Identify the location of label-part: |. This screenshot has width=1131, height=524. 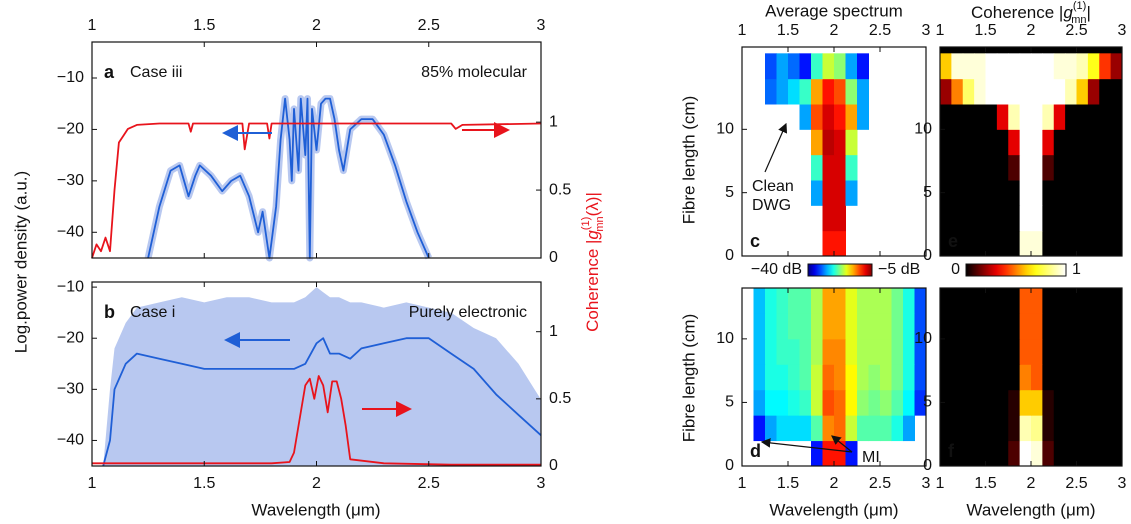
(1089, 12).